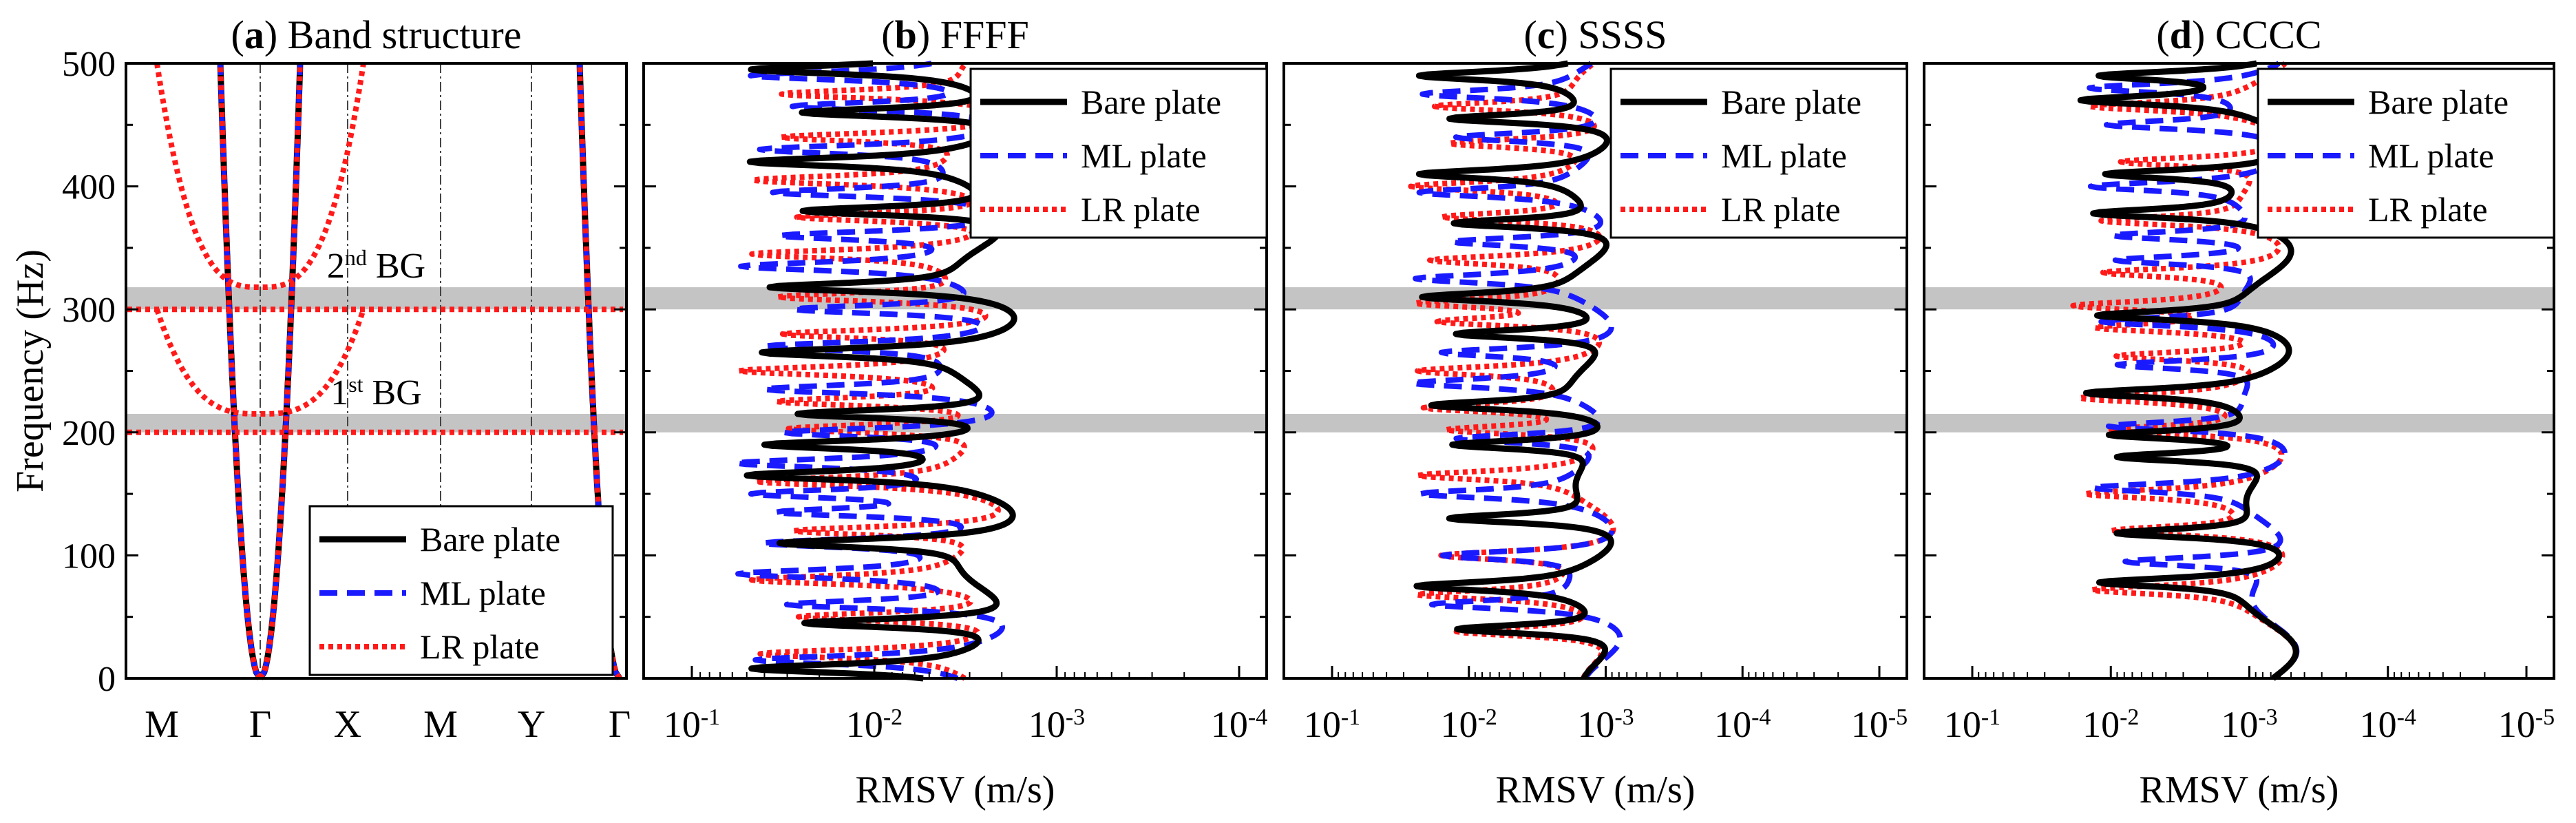 This screenshot has width=2576, height=823. What do you see at coordinates (376, 266) in the screenshot?
I see `band-gap-label: 2nd BG` at bounding box center [376, 266].